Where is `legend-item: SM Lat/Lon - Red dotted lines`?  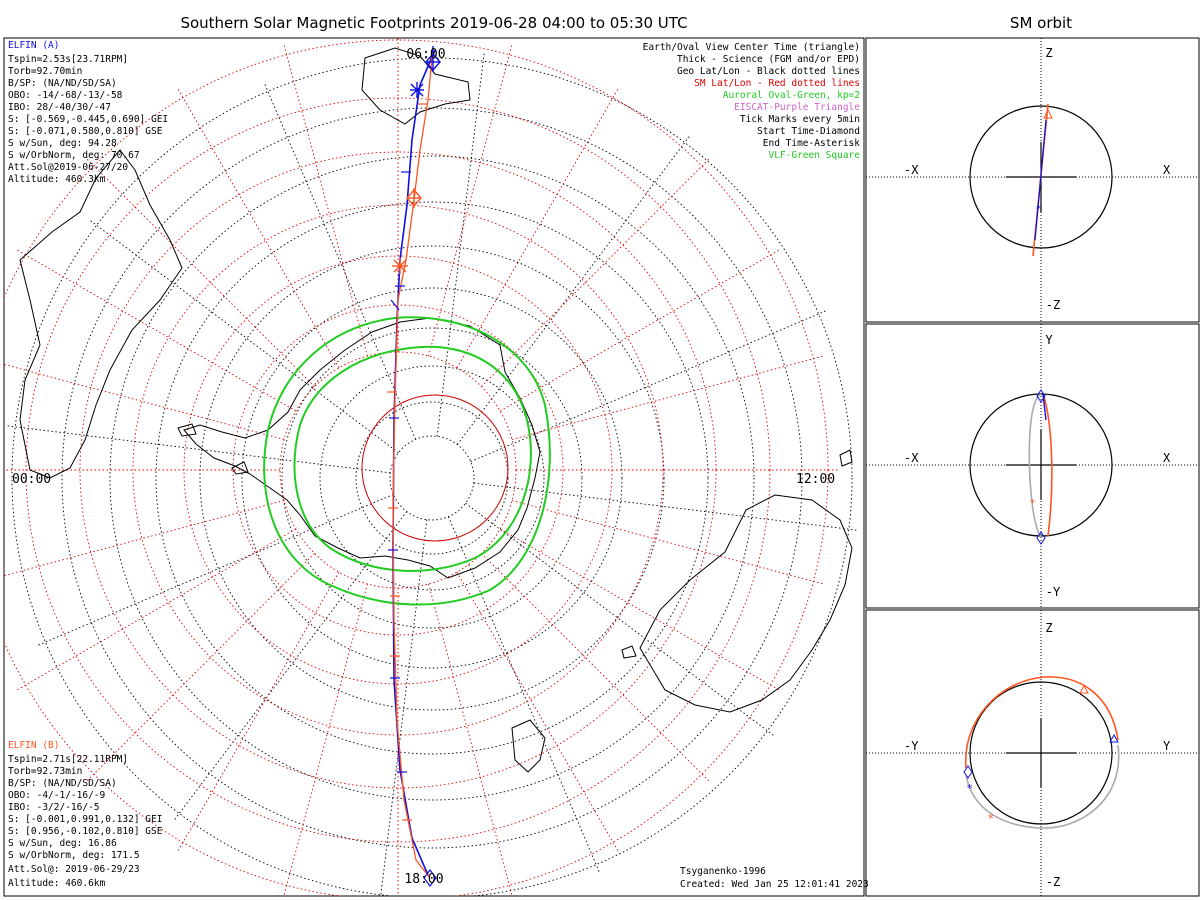
legend-item: SM Lat/Lon - Red dotted lines is located at coordinates (777, 83).